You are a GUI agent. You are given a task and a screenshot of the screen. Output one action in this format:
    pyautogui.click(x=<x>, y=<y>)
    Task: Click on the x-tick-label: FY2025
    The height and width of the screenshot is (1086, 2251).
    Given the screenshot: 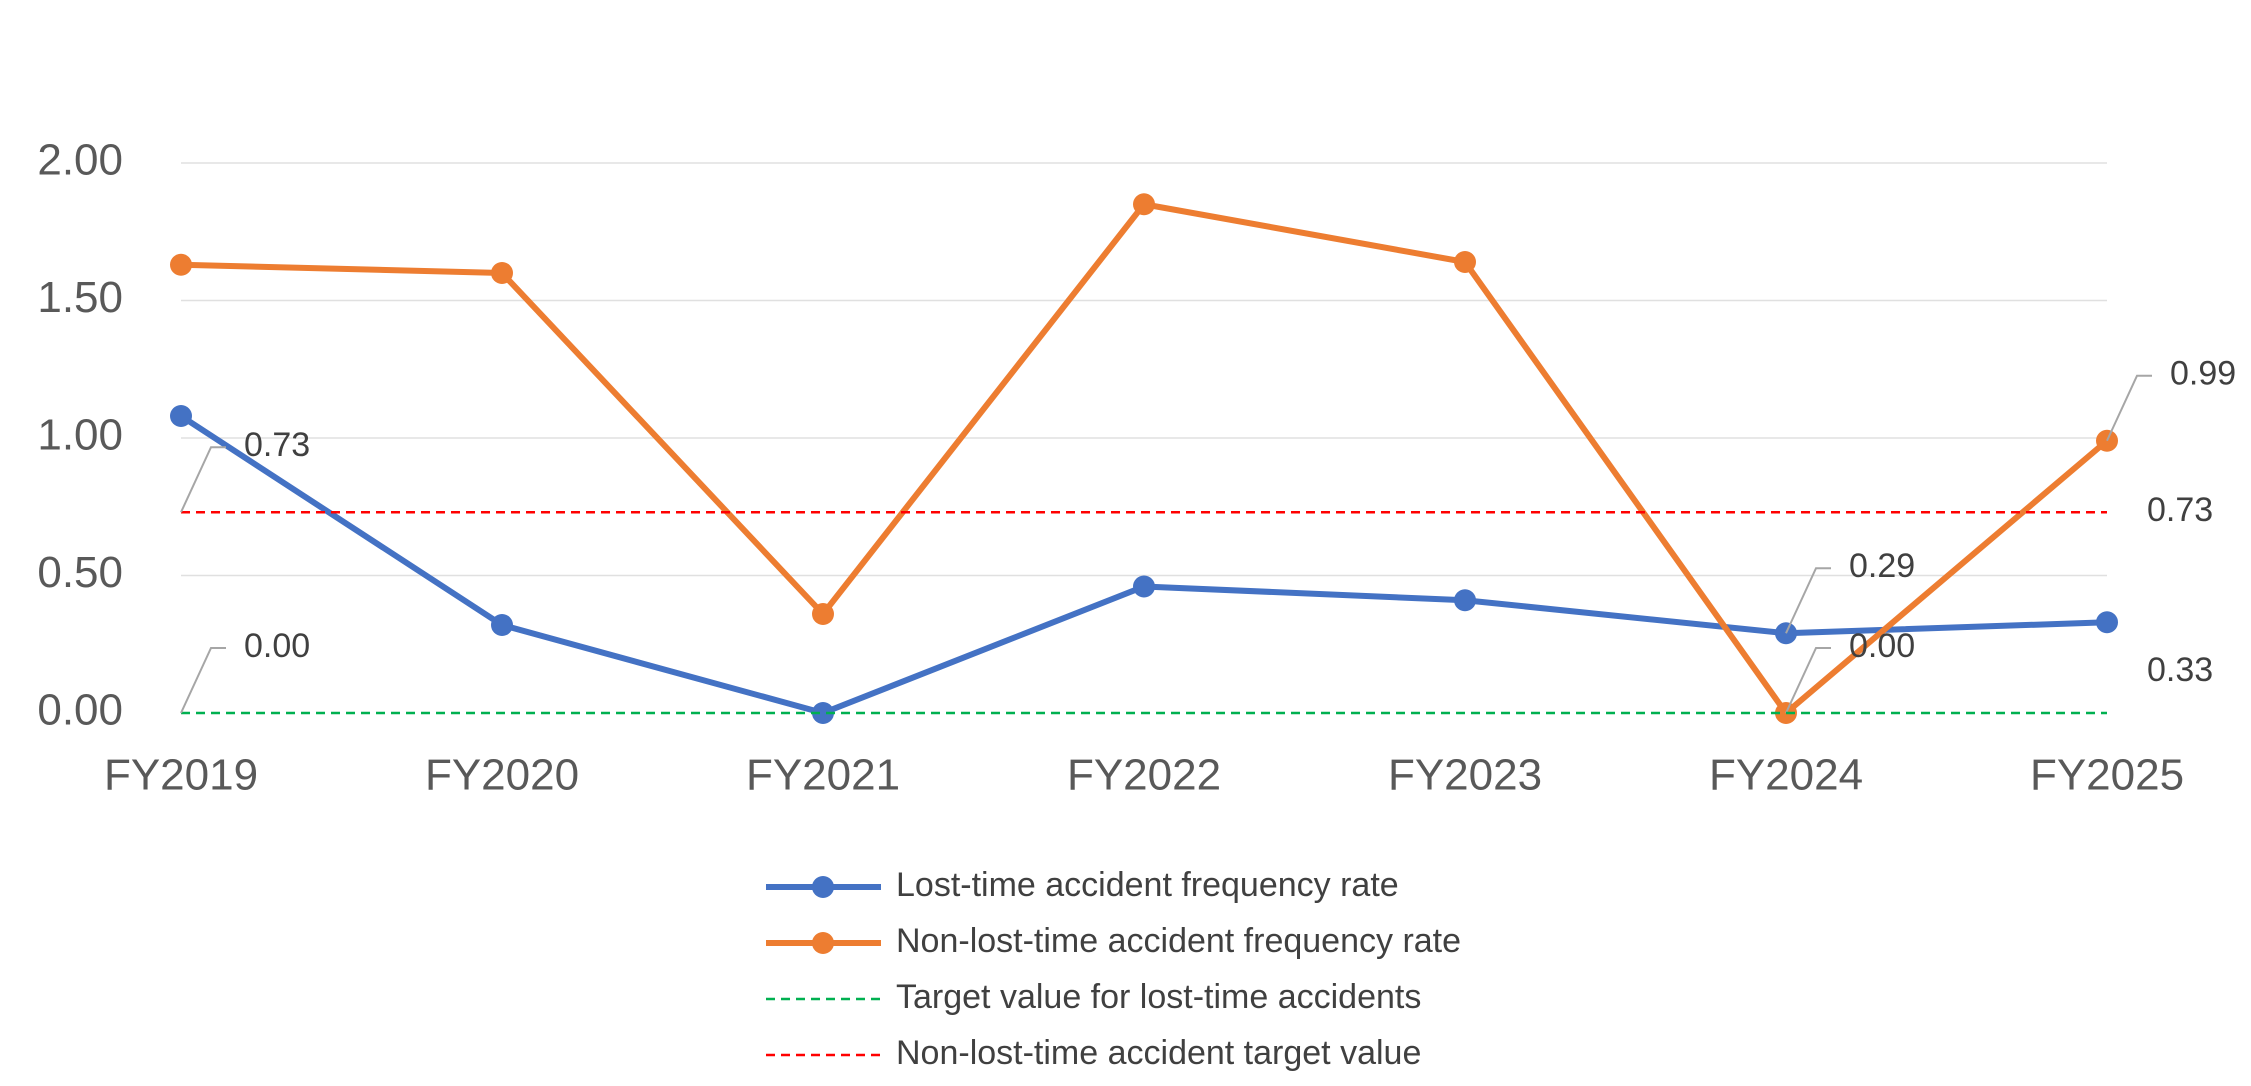 What is the action you would take?
    pyautogui.click(x=2107, y=775)
    